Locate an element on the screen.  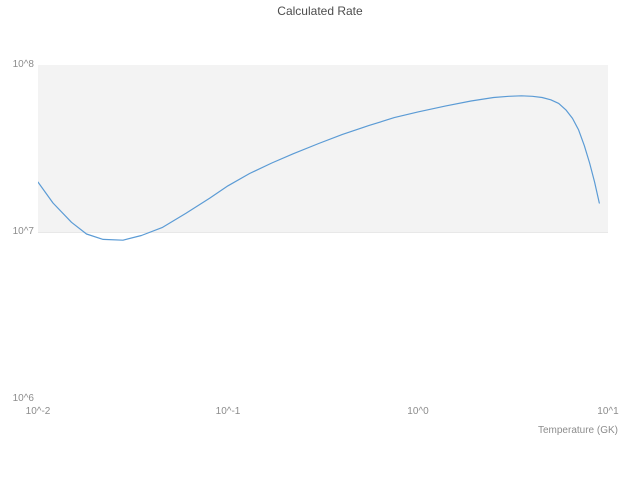
y-tick-1e8: 10^8 is located at coordinates (23, 64).